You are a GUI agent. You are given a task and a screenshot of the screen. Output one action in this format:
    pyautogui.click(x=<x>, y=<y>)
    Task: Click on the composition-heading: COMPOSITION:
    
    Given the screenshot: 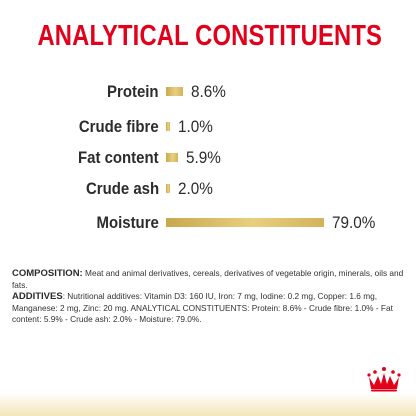 What is the action you would take?
    pyautogui.click(x=47, y=273)
    